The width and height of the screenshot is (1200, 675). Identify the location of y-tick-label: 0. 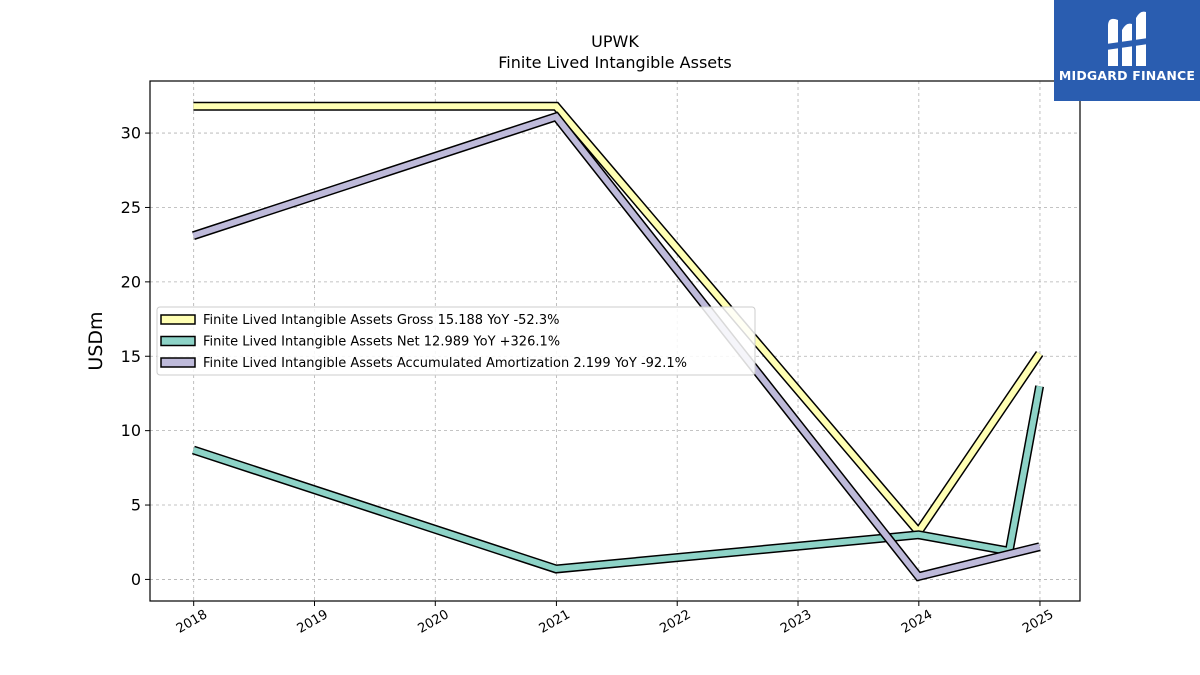
(136, 579).